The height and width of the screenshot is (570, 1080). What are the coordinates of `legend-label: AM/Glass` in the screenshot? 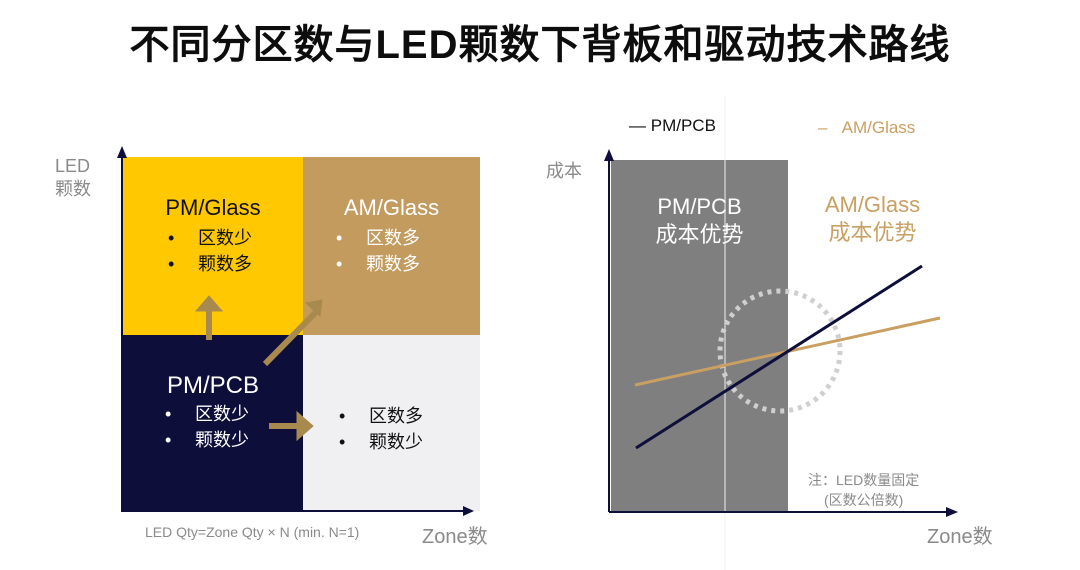 It's located at (878, 127).